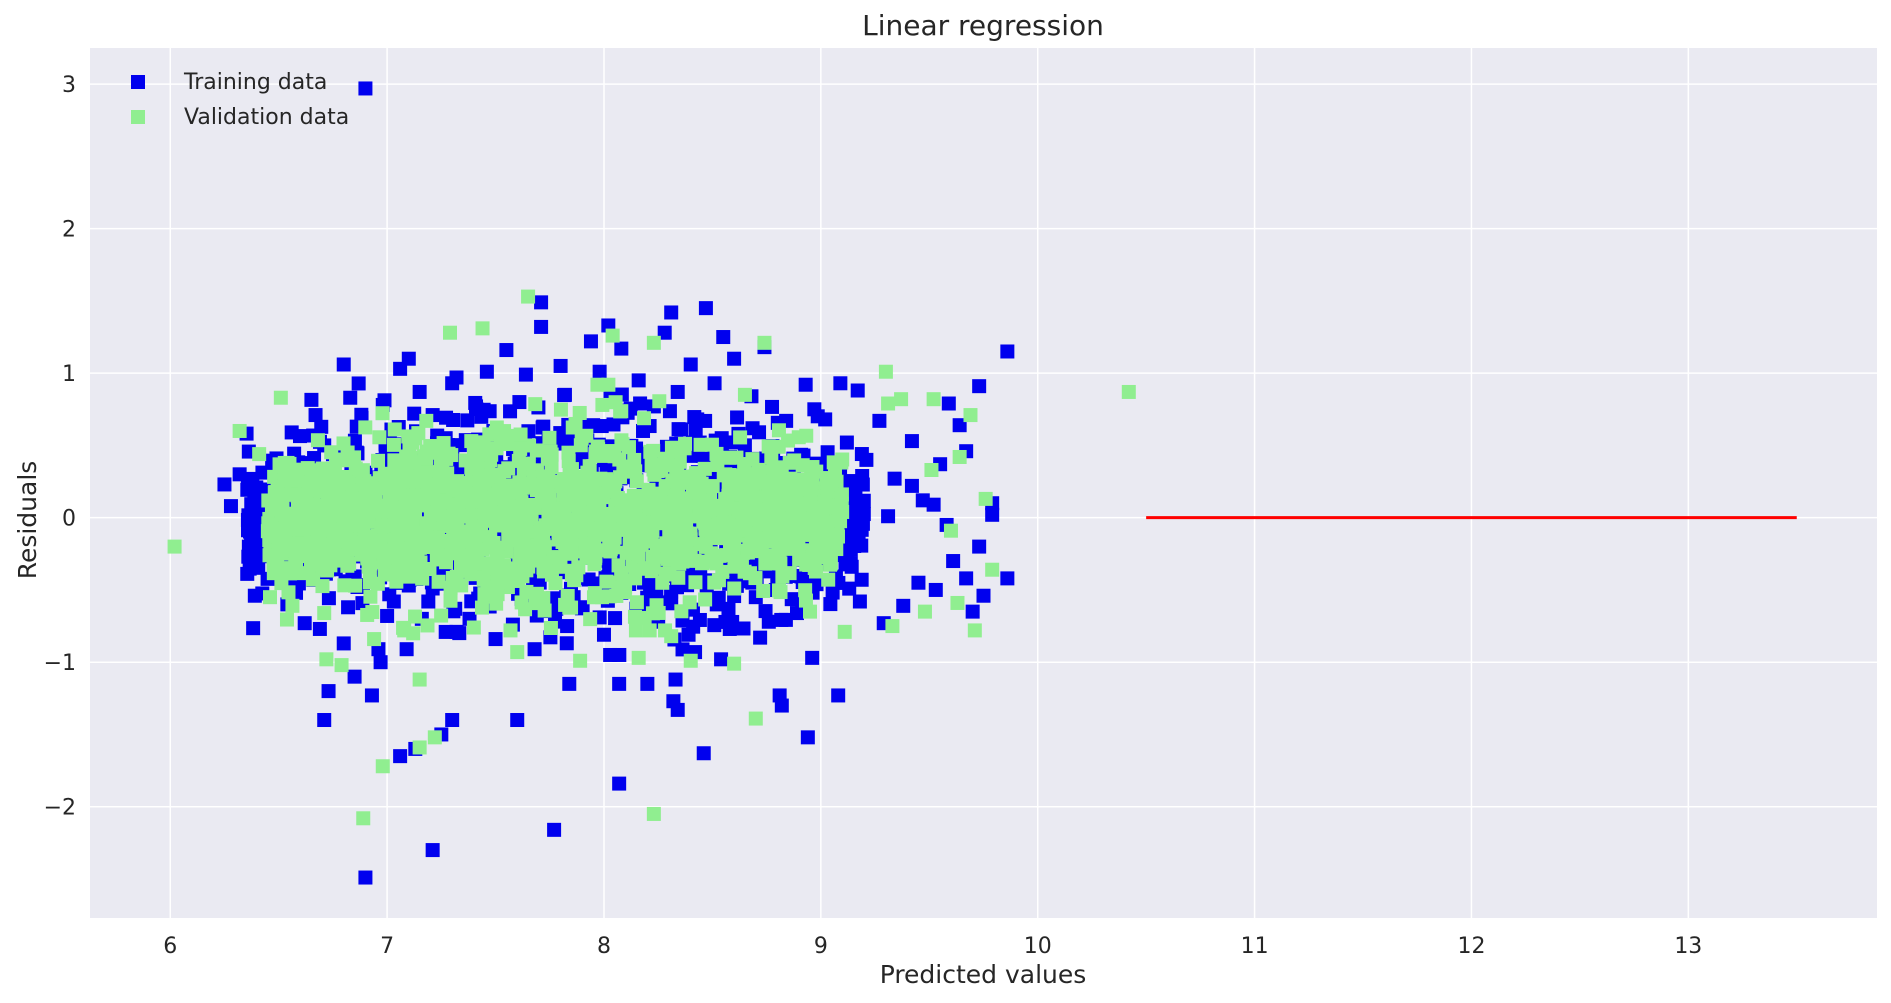 The width and height of the screenshot is (1891, 1003). What do you see at coordinates (240, 100) in the screenshot?
I see `legend: Training data Validation data` at bounding box center [240, 100].